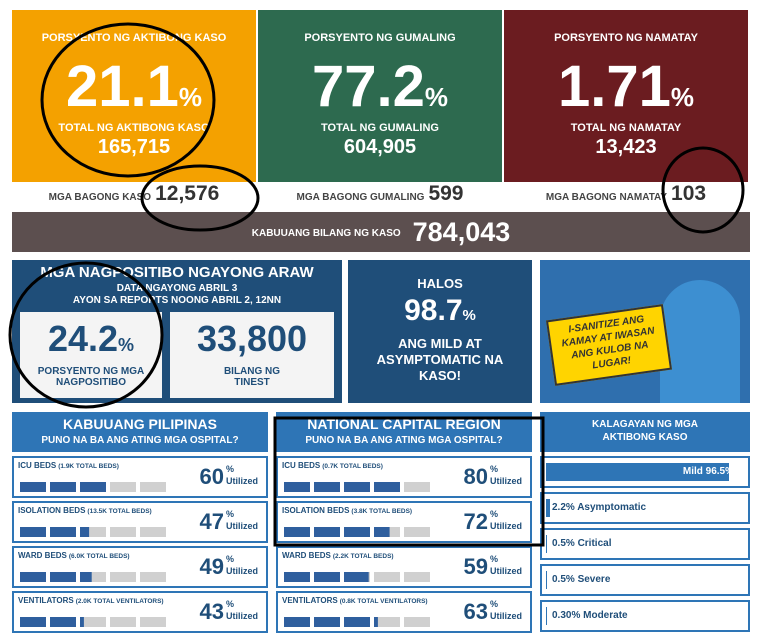 This screenshot has height=636, width=764. Describe the element at coordinates (380, 128) in the screenshot. I see `total-label: TOTAL NG GUMALING` at that location.